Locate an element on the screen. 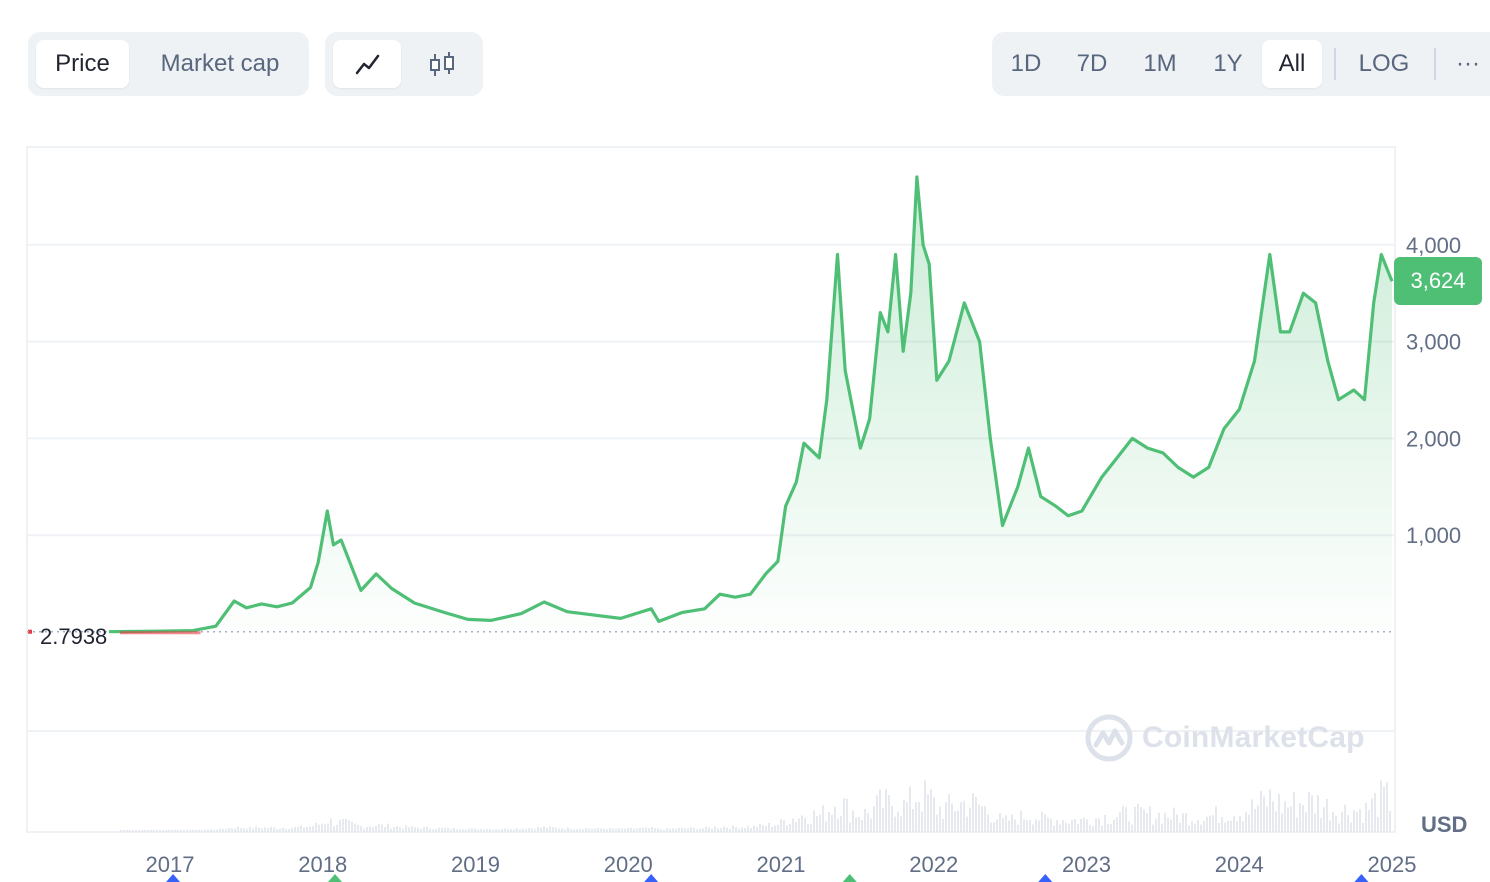  more-divider is located at coordinates (1435, 64).